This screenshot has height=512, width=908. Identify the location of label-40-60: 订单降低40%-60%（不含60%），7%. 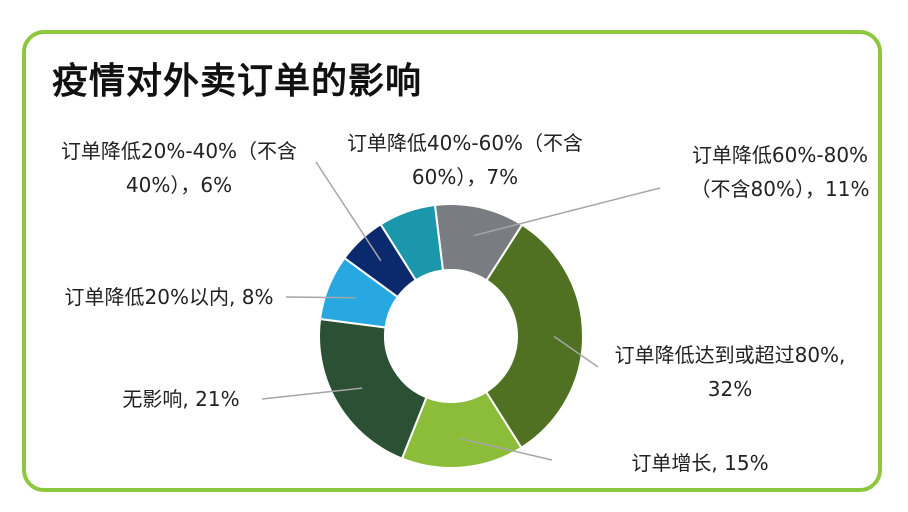
(465, 160).